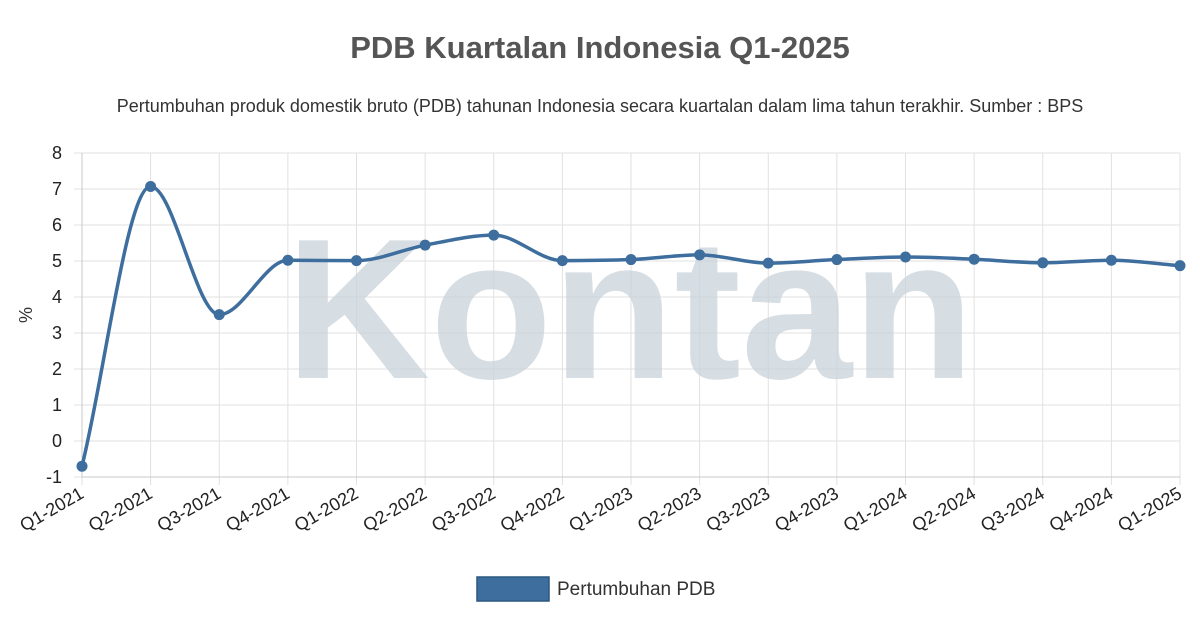  I want to click on legend-swatch, so click(513, 589).